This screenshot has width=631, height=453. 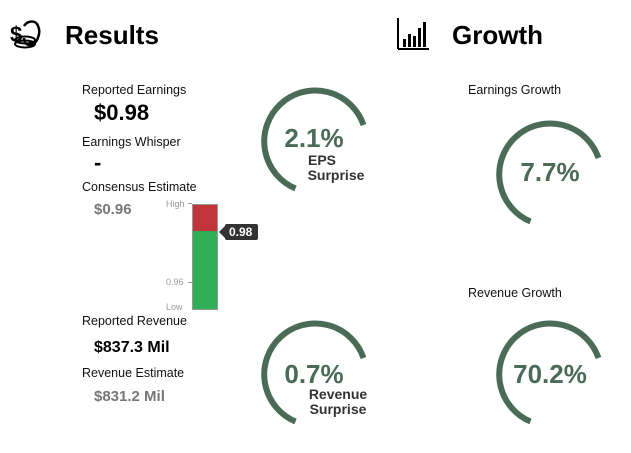 I want to click on growth-title: Growth, so click(x=497, y=35).